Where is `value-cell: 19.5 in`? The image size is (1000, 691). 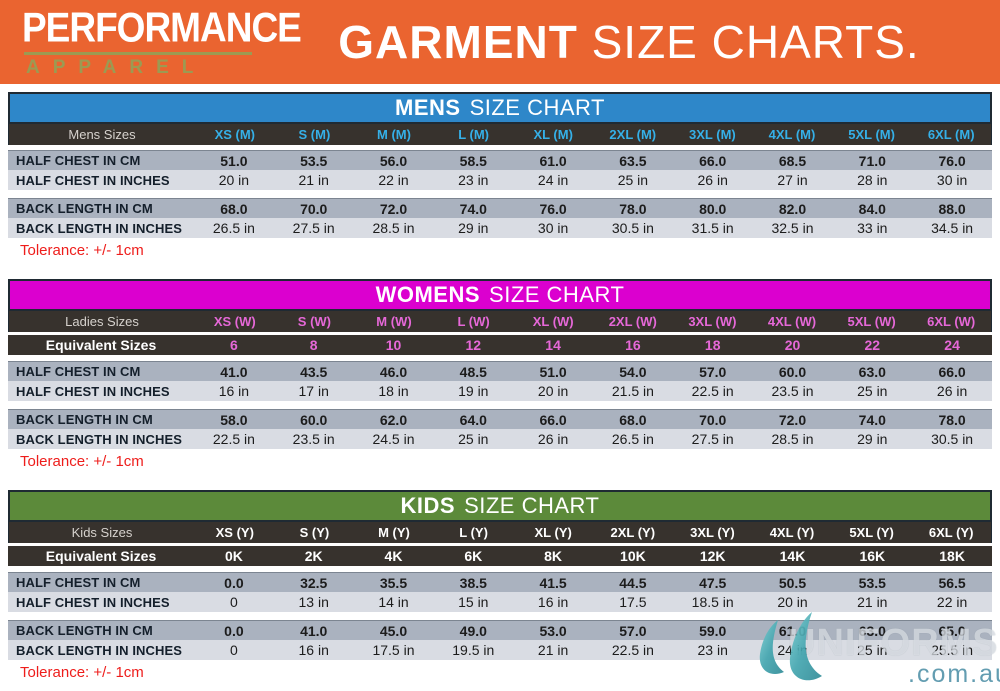 value-cell: 19.5 in is located at coordinates (473, 650).